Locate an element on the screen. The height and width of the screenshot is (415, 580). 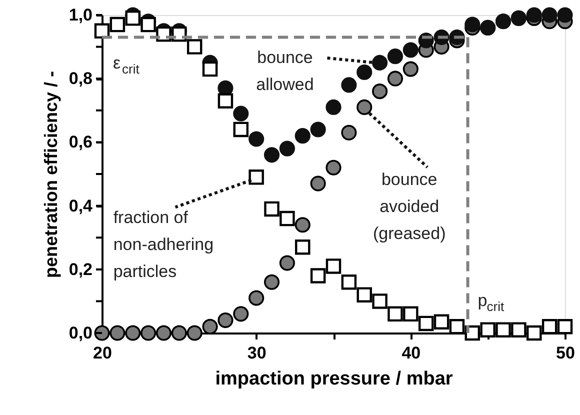
x-tick-label: 30 is located at coordinates (256, 353).